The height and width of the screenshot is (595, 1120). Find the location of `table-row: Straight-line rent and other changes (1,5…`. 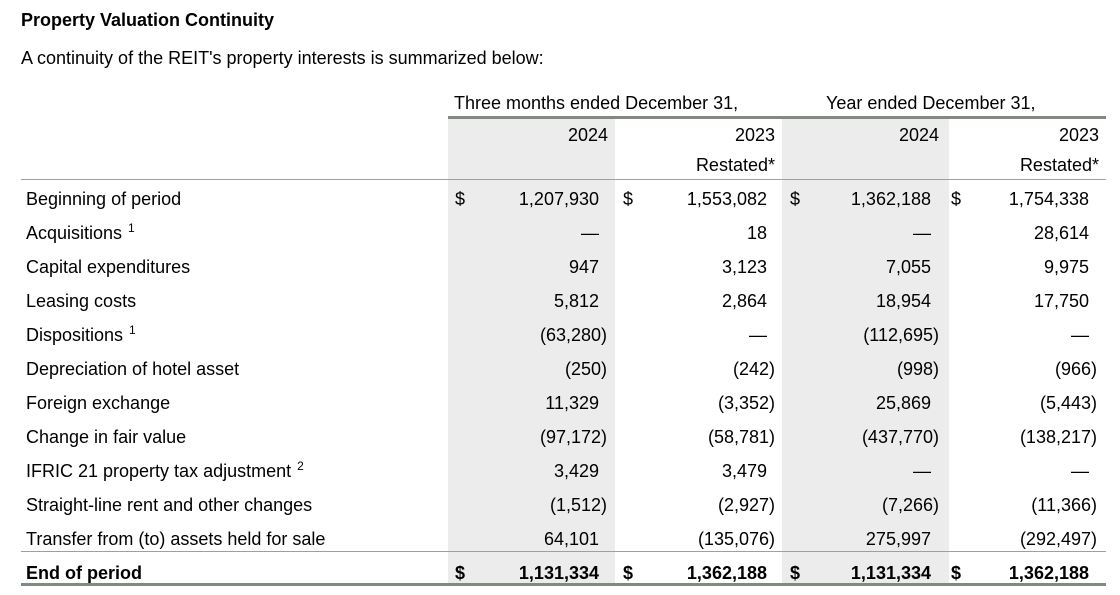

table-row: Straight-line rent and other changes (1,5… is located at coordinates (560, 505).